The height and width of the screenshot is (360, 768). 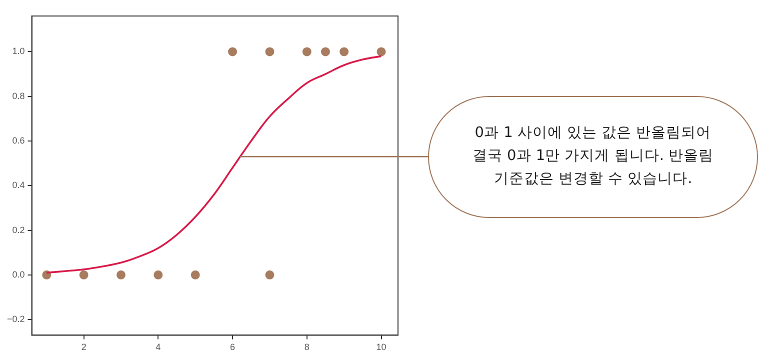 I want to click on x-tick-label: 10, so click(x=381, y=347).